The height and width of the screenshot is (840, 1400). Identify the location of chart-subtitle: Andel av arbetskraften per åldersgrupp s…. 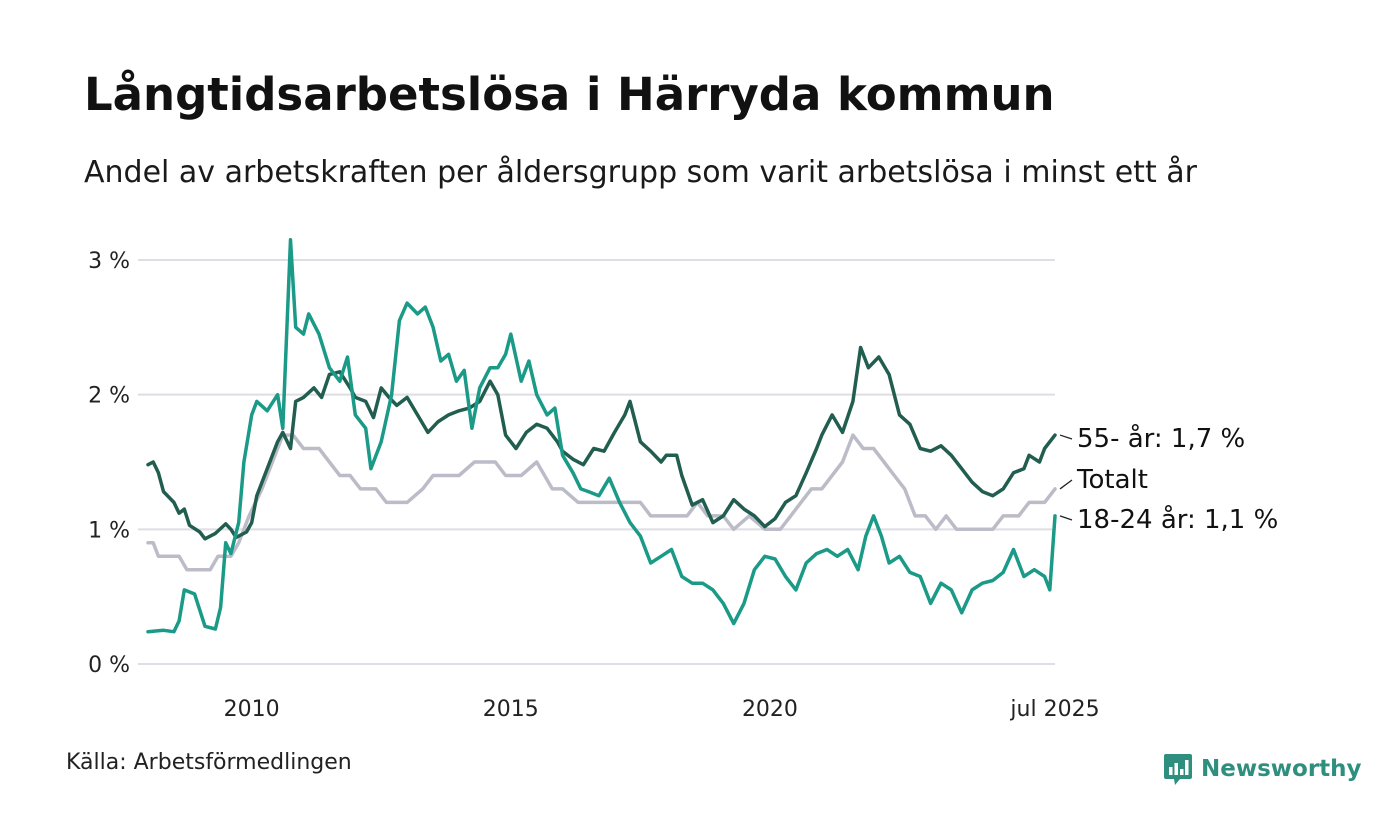
(640, 172).